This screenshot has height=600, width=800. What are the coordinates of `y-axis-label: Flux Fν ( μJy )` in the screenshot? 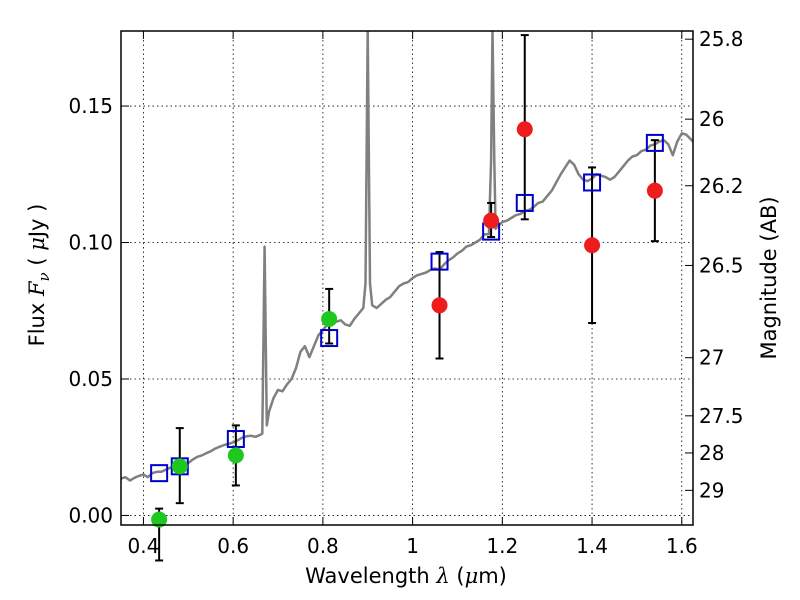 It's located at (39, 275).